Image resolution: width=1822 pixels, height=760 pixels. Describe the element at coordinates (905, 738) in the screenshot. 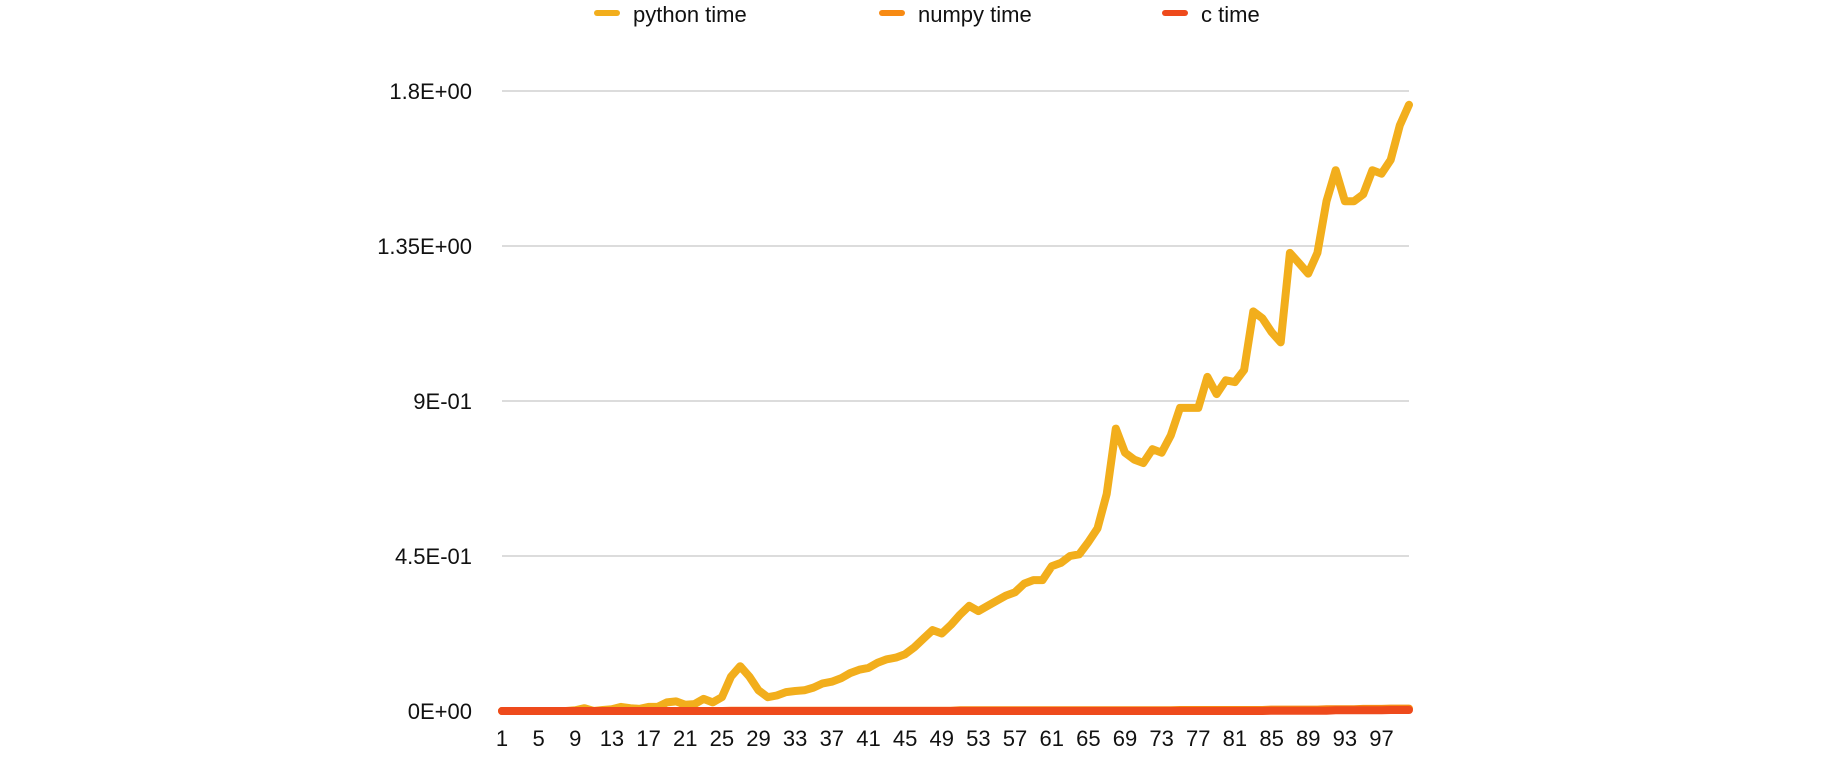

I see `x-tick-label: 45` at that location.